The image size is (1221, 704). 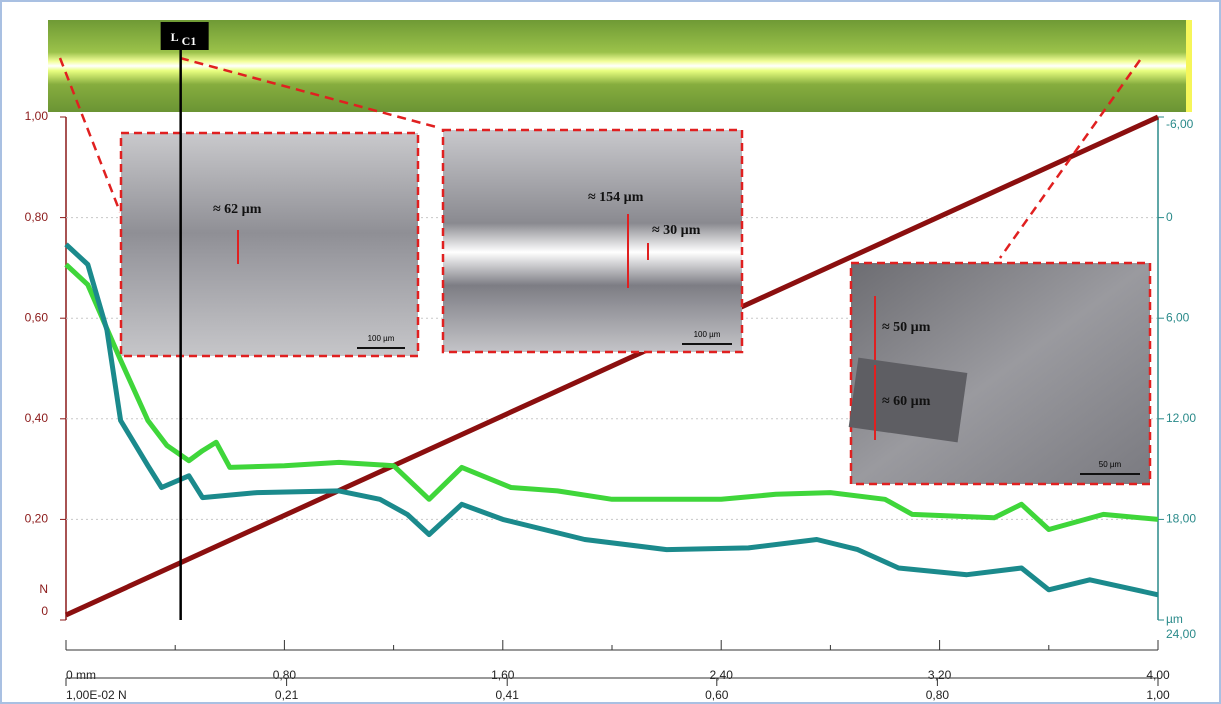 What do you see at coordinates (748, 409) in the screenshot?
I see `scale-bars` at bounding box center [748, 409].